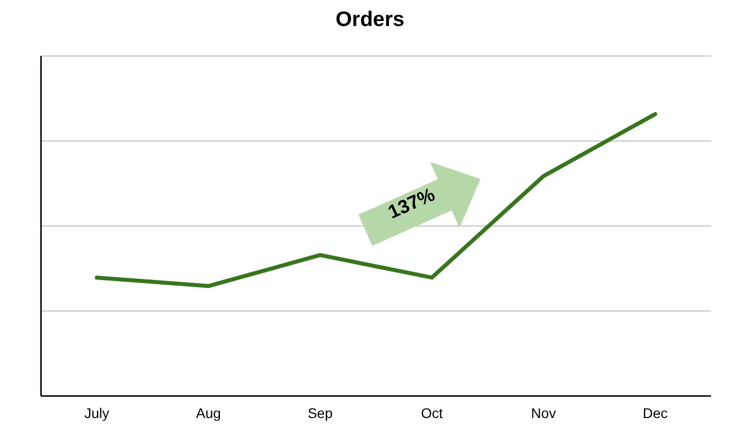 Image resolution: width=740 pixels, height=438 pixels. What do you see at coordinates (543, 413) in the screenshot?
I see `x-tick-label: Nov` at bounding box center [543, 413].